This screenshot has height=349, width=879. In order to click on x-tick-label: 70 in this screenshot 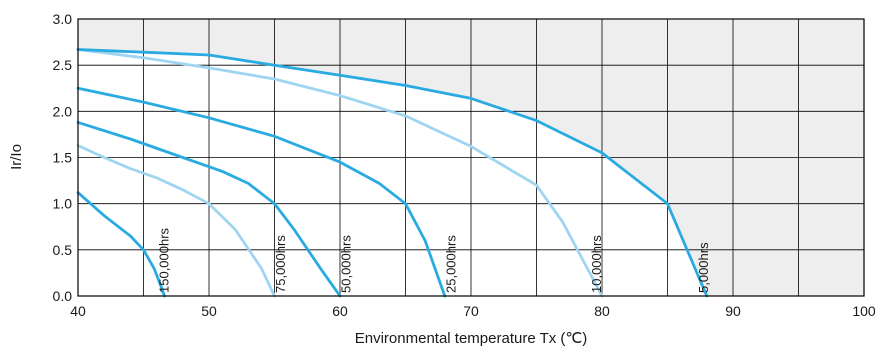, I will do `click(471, 311)`.